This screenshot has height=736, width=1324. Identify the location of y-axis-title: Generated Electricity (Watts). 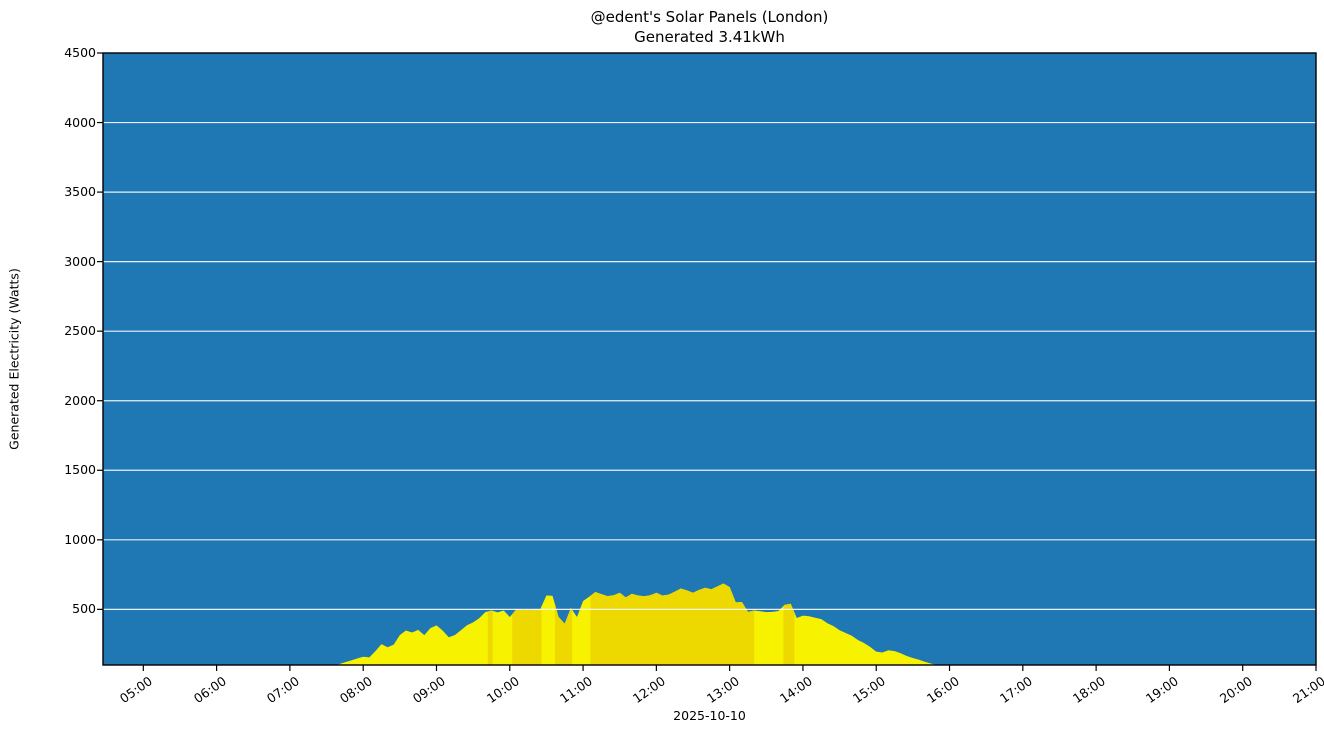
(14, 359).